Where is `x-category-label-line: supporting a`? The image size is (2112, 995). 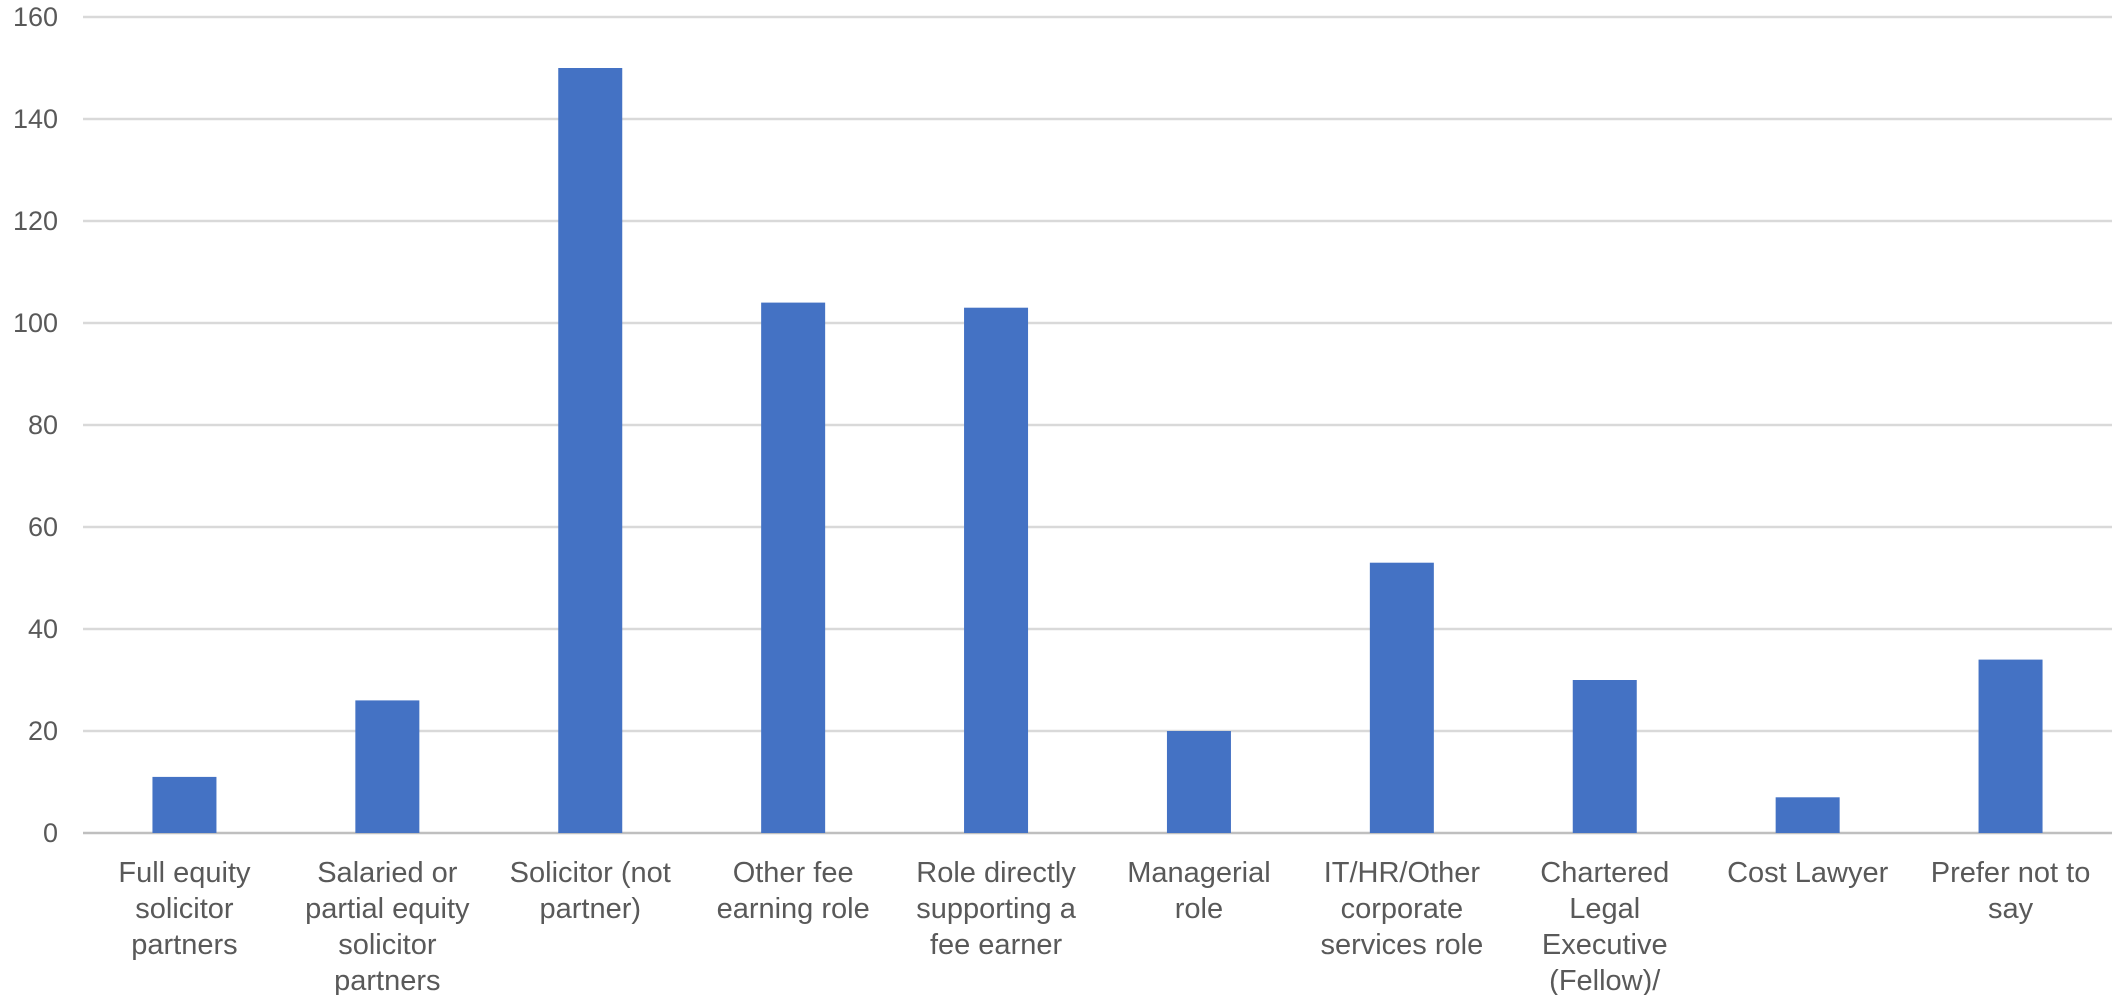
x-category-label-line: supporting a is located at coordinates (996, 909).